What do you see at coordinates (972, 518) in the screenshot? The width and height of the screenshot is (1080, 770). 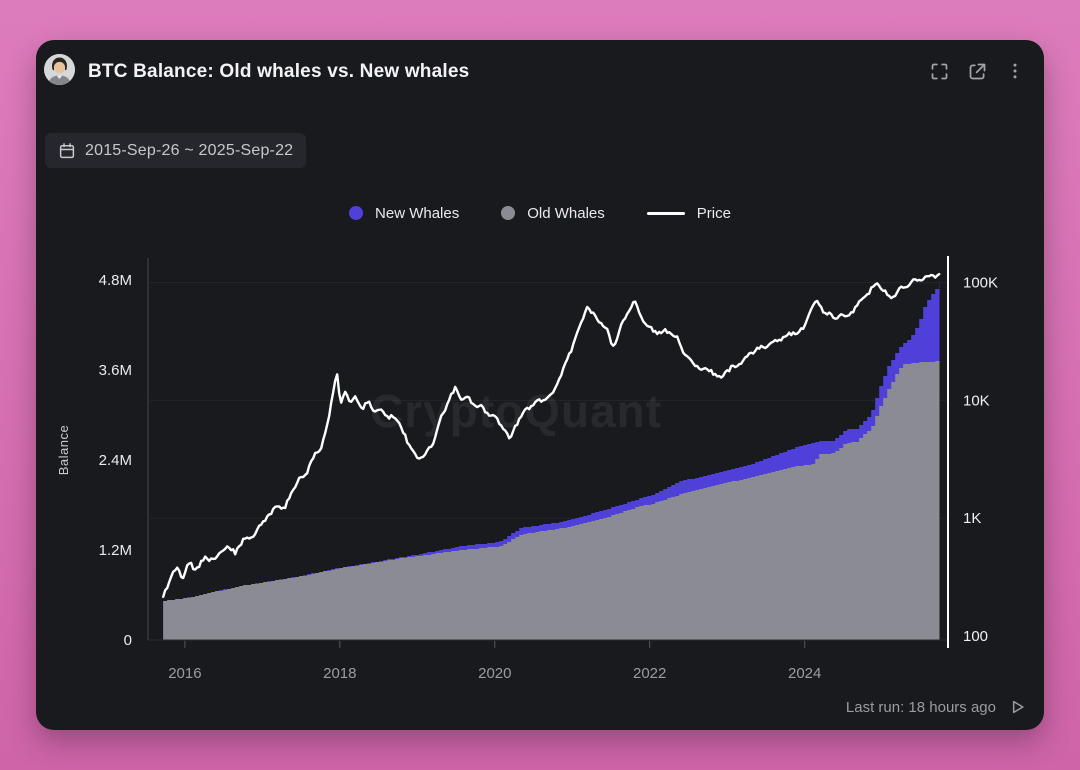 I see `y-right-tick-label: 1K` at bounding box center [972, 518].